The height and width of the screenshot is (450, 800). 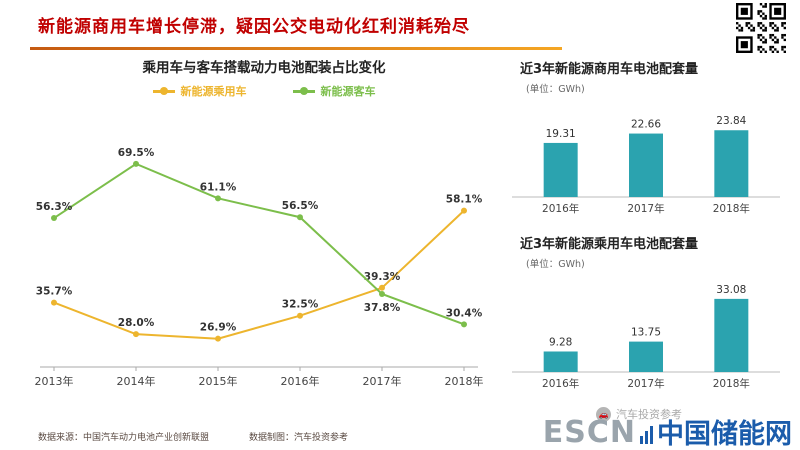 What do you see at coordinates (382, 277) in the screenshot?
I see `data-label: 39.3%` at bounding box center [382, 277].